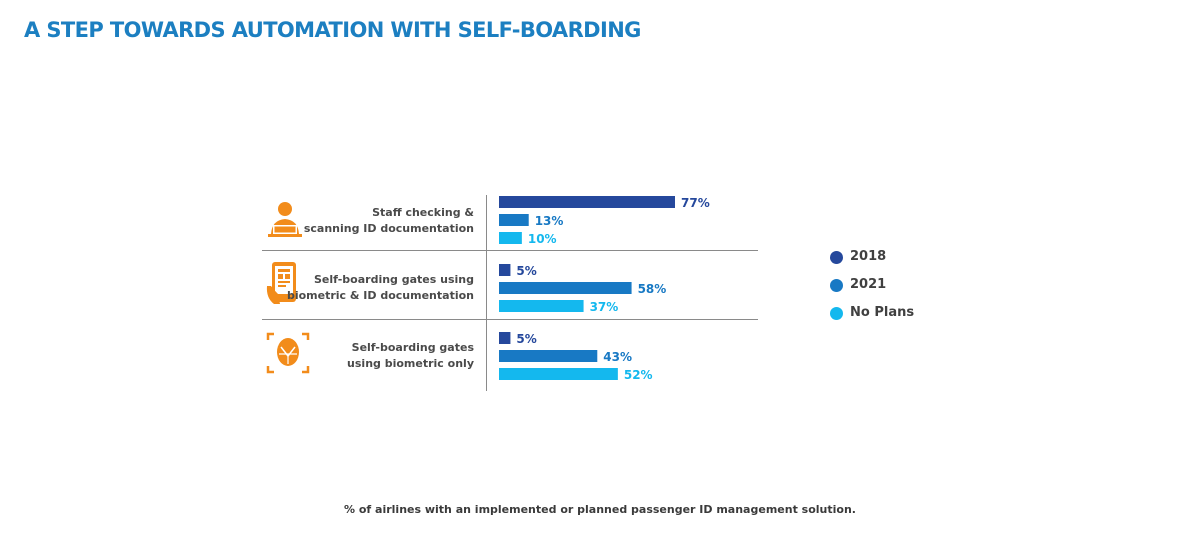 The image size is (1200, 560). I want to click on data-label-2018-cat2: 5%, so click(526, 271).